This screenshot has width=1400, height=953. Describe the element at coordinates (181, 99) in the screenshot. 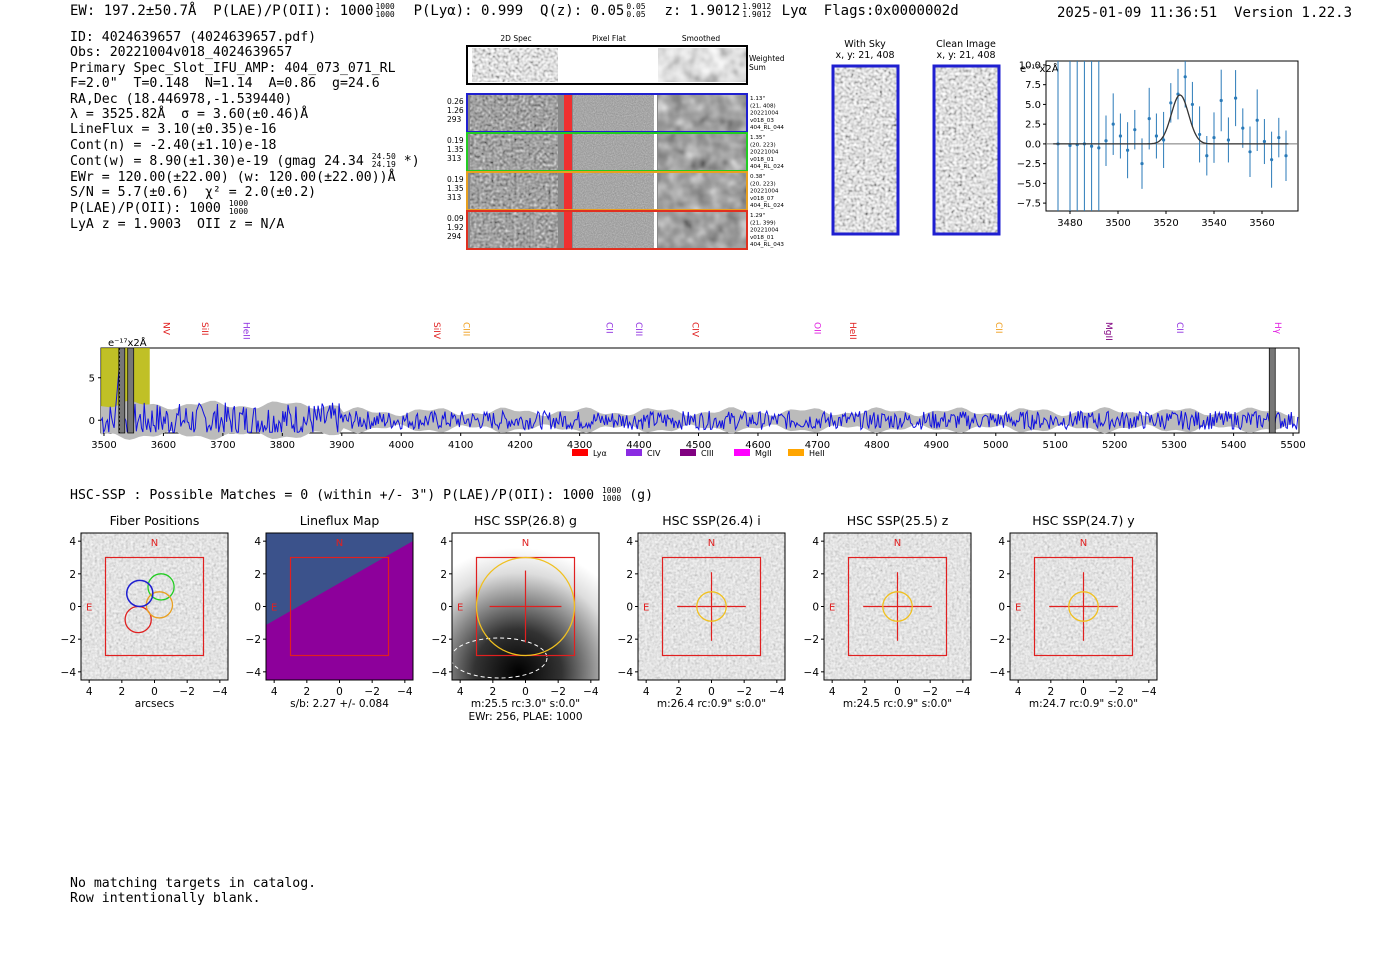

I see `info-line: RA,Dec (18.446978,-1.539440)` at that location.